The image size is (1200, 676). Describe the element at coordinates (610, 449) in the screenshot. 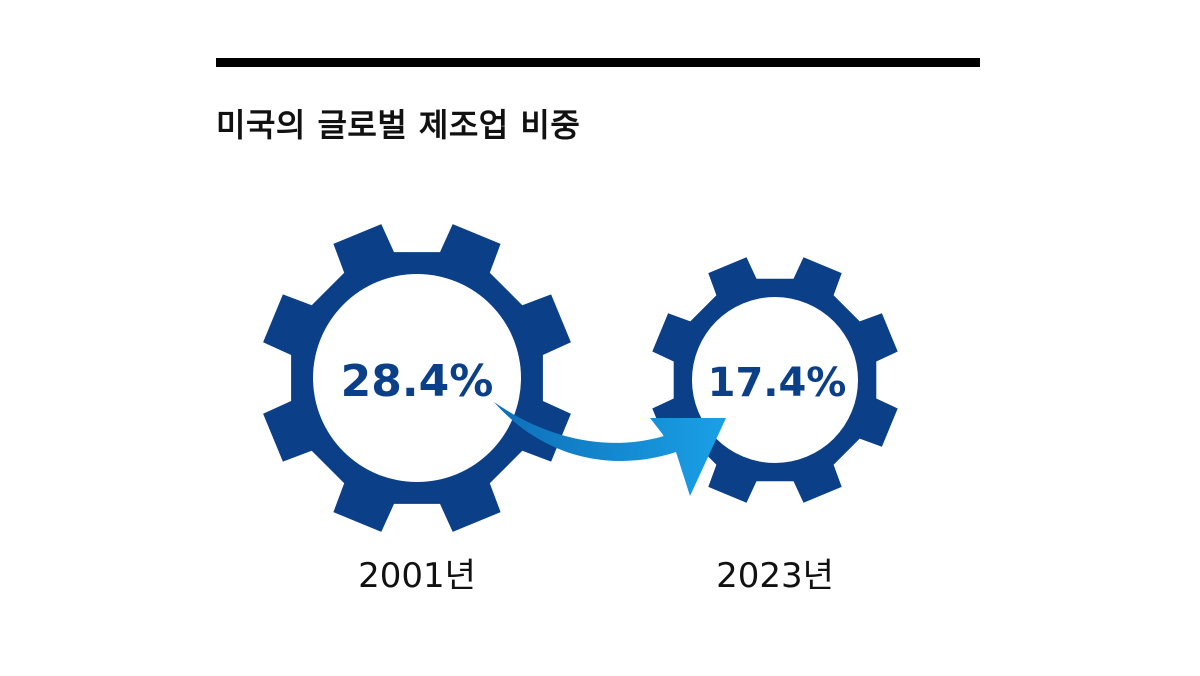

I see `curved-arrow-right-icon` at that location.